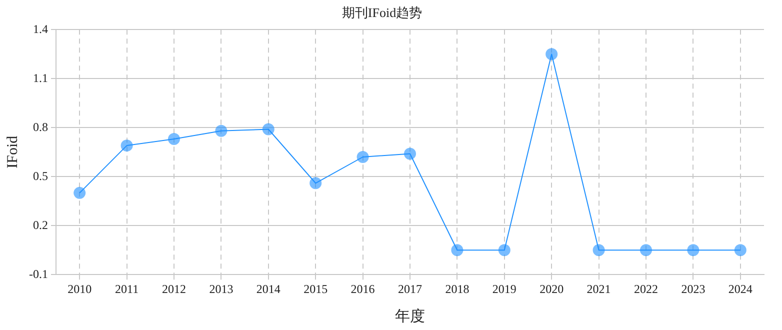  I want to click on x-tick-label: 2018, so click(457, 289).